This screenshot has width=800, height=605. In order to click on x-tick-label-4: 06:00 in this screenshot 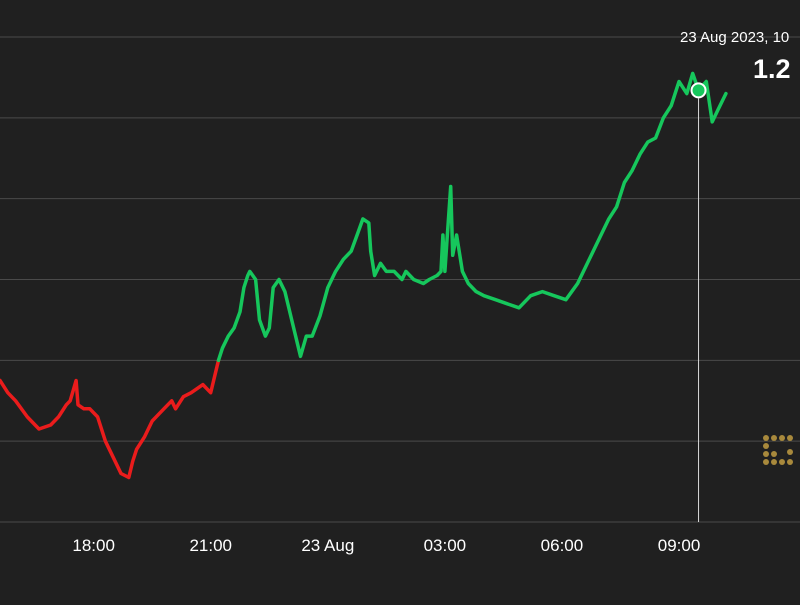, I will do `click(562, 545)`.